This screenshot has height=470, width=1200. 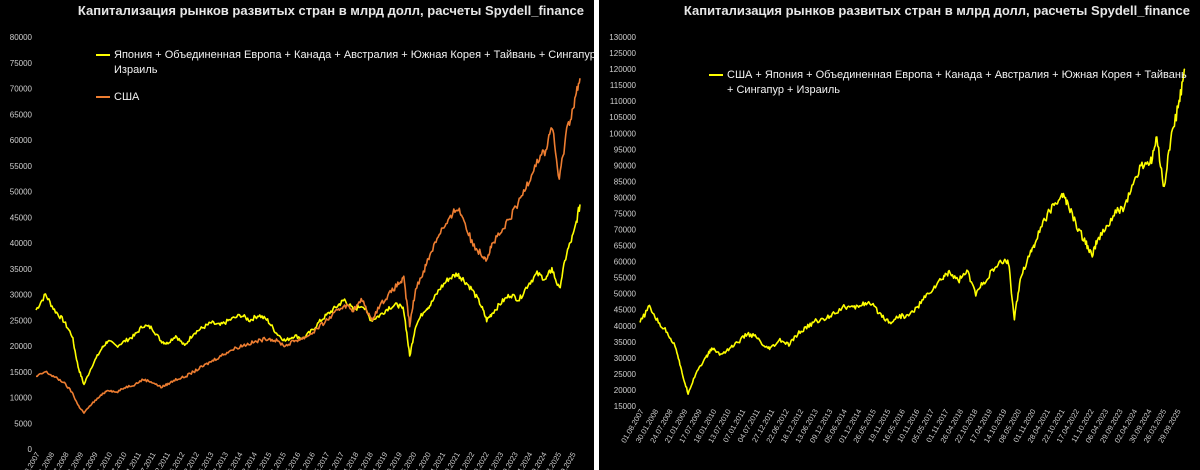 What do you see at coordinates (623, 85) in the screenshot?
I see `y-tick-label: 115000` at bounding box center [623, 85].